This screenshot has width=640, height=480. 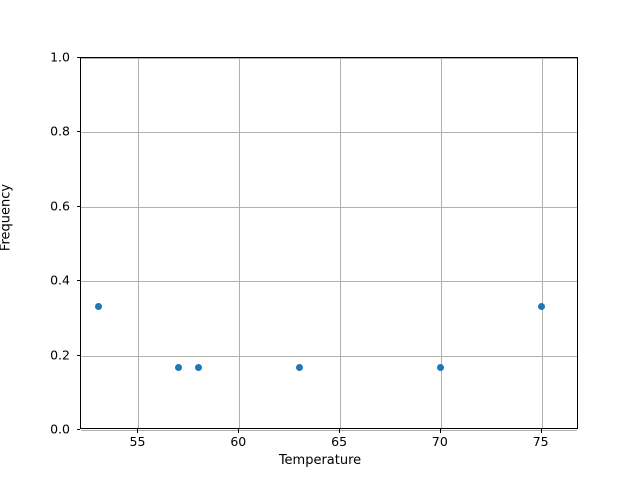 What do you see at coordinates (60, 280) in the screenshot?
I see `y-tick-label: 0.4` at bounding box center [60, 280].